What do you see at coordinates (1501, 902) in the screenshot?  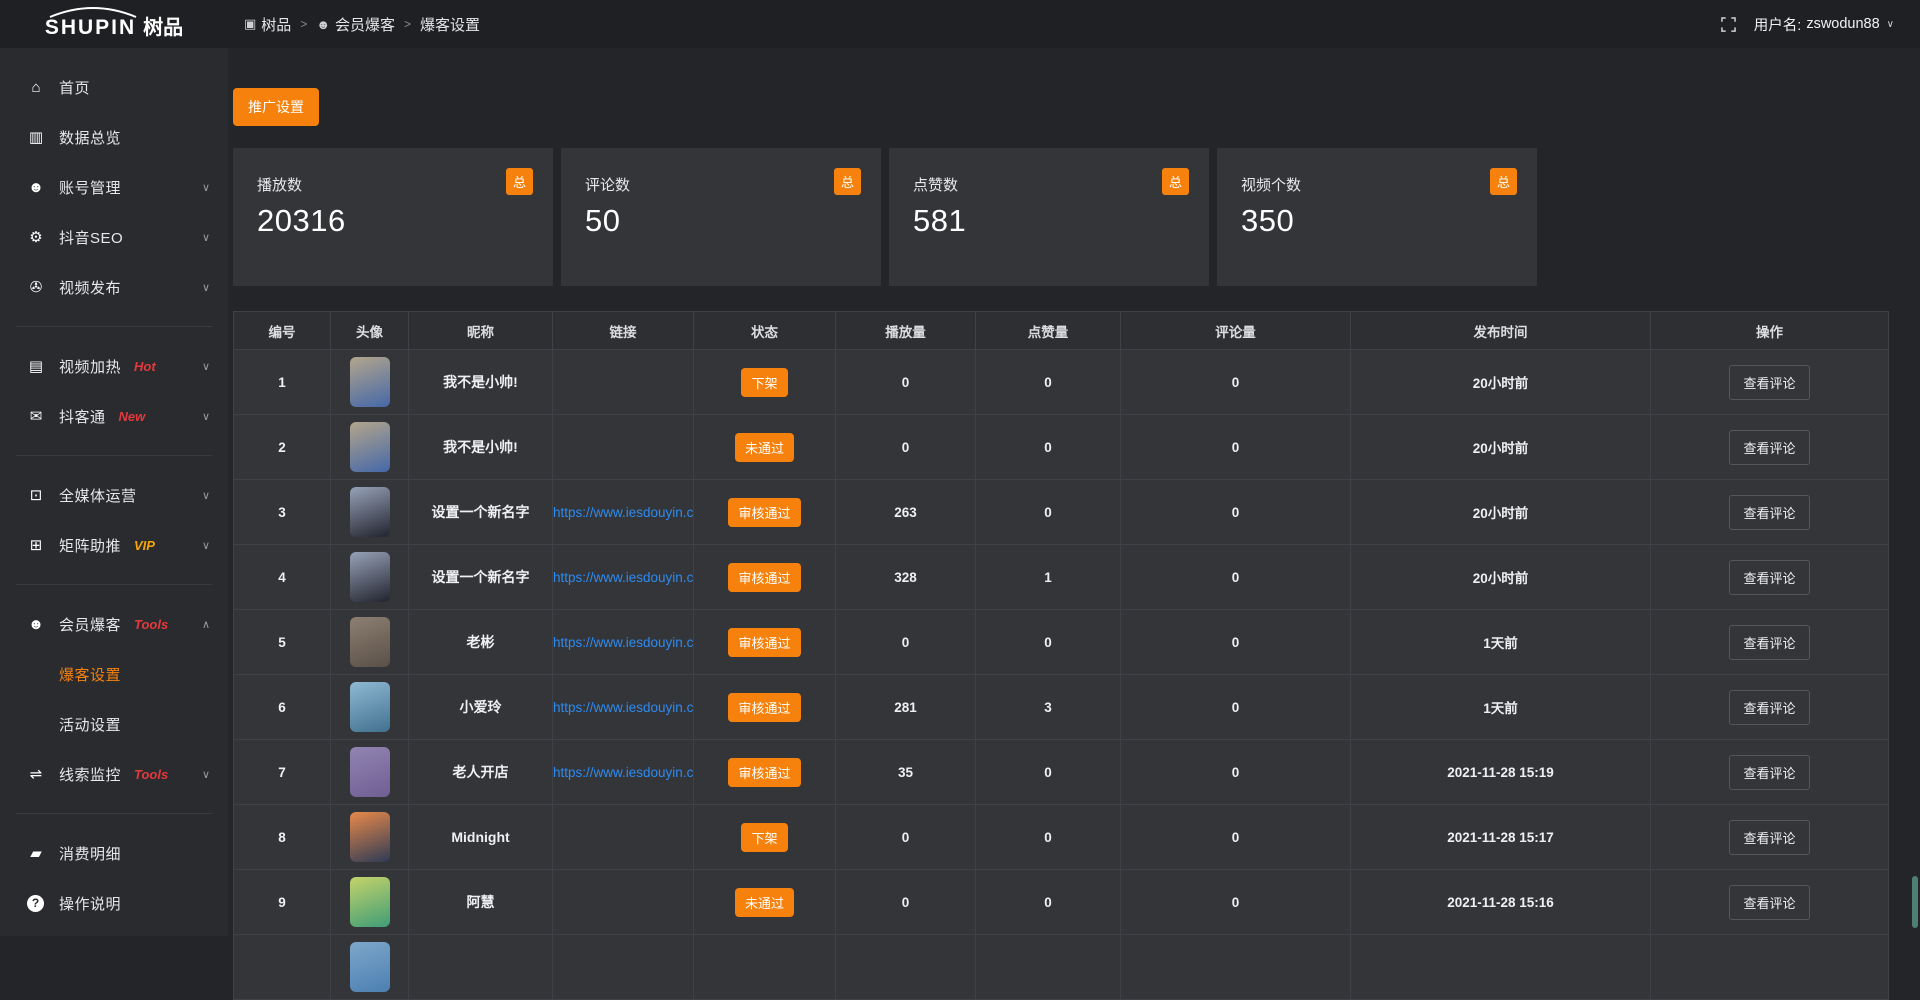 I see `cell-time: 2021-11-28 15:16` at bounding box center [1501, 902].